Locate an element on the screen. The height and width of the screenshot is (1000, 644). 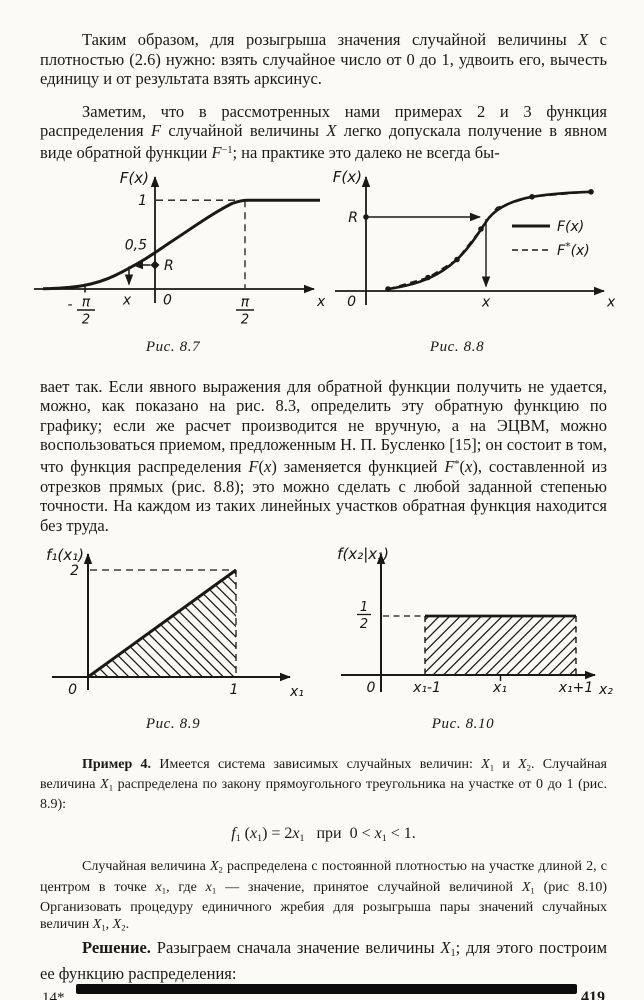
figure-8-9: f₁(x₁) 2 0 1 x₁ is located at coordinates (175, 623).